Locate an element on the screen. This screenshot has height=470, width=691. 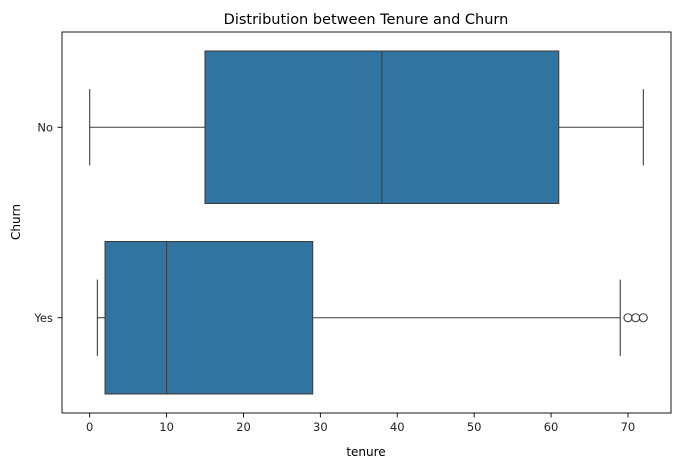
x-tick-label: 30 is located at coordinates (320, 427).